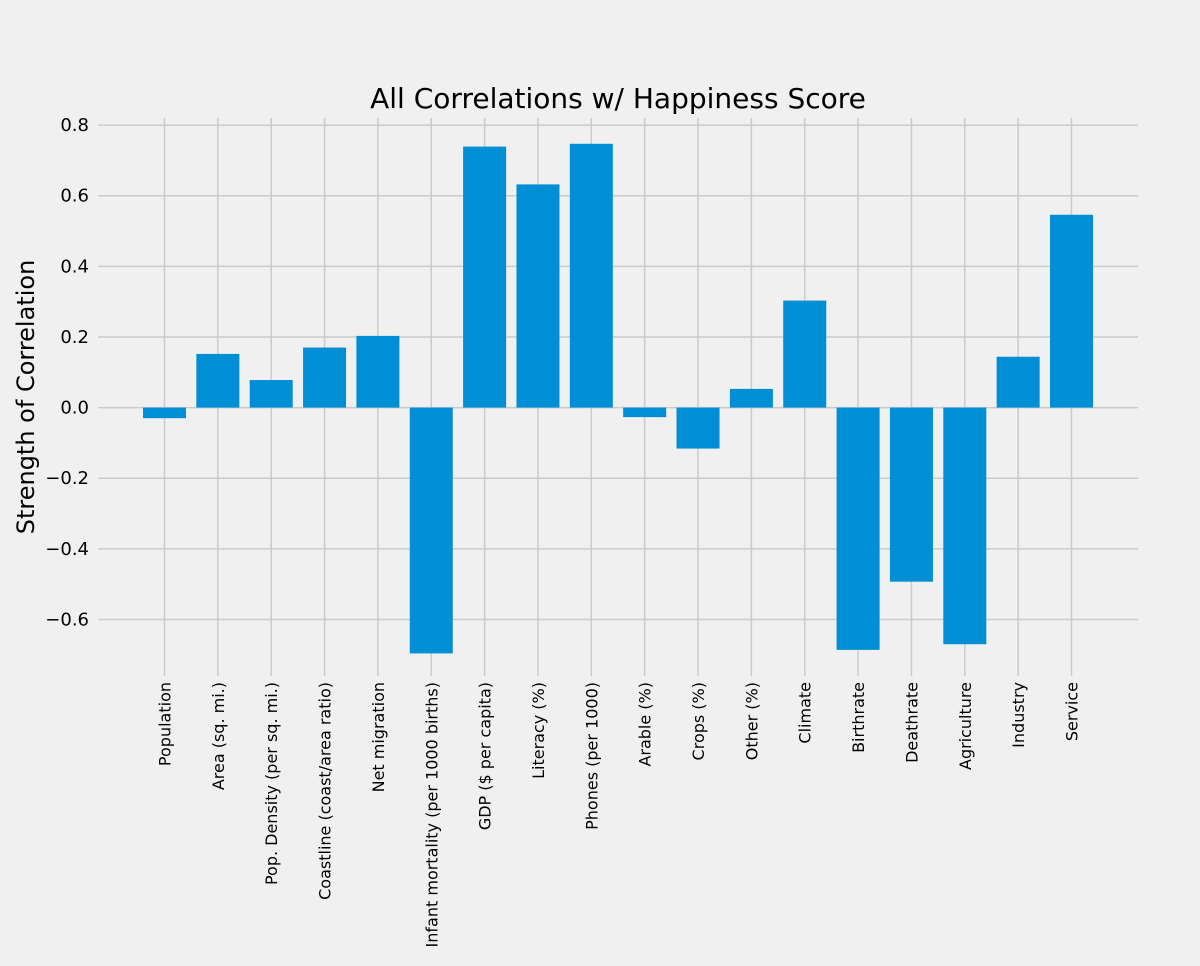 The image size is (1200, 966). What do you see at coordinates (538, 730) in the screenshot?
I see `x-tick-label: Literacy (%)` at bounding box center [538, 730].